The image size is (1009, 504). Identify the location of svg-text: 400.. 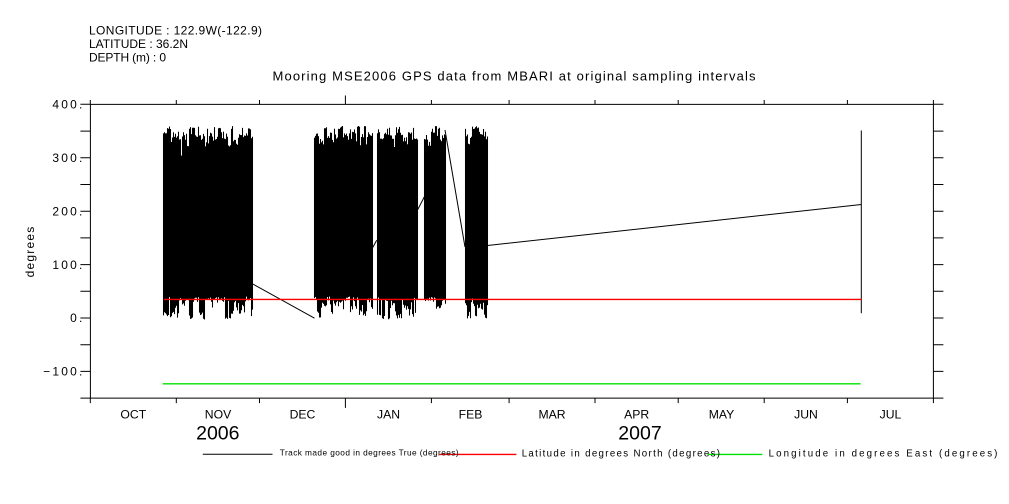
(68, 105).